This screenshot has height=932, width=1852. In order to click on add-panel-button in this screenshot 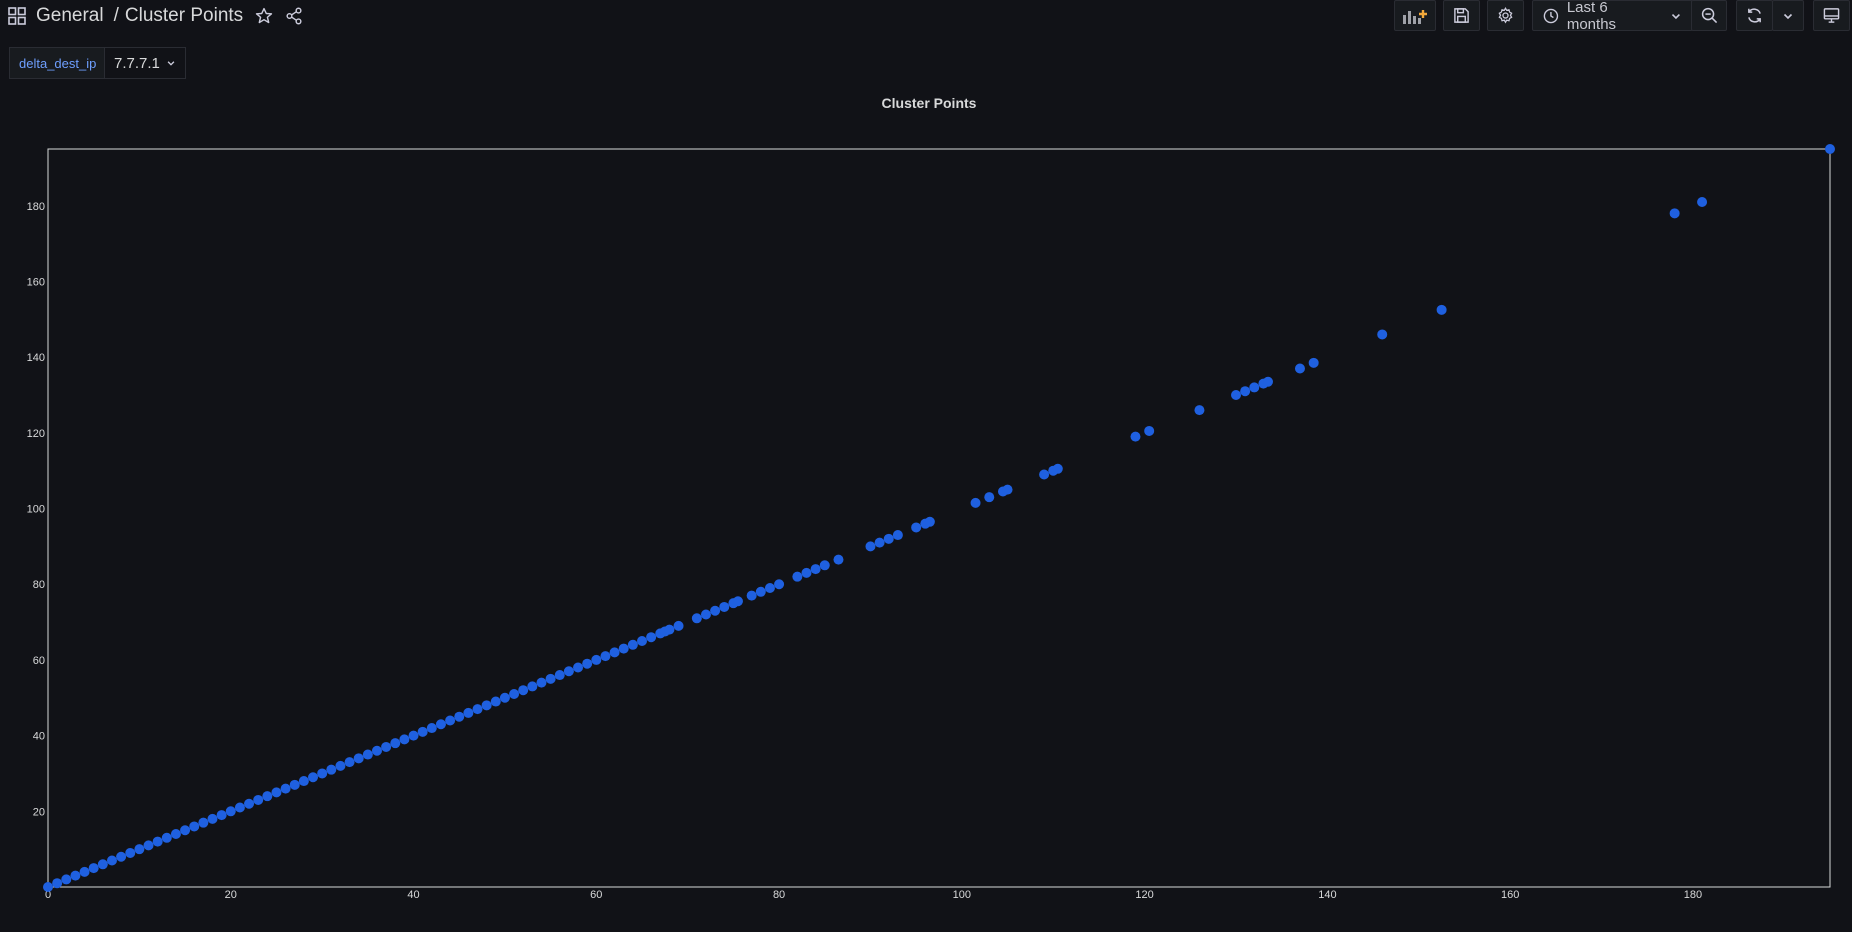, I will do `click(1415, 15)`.